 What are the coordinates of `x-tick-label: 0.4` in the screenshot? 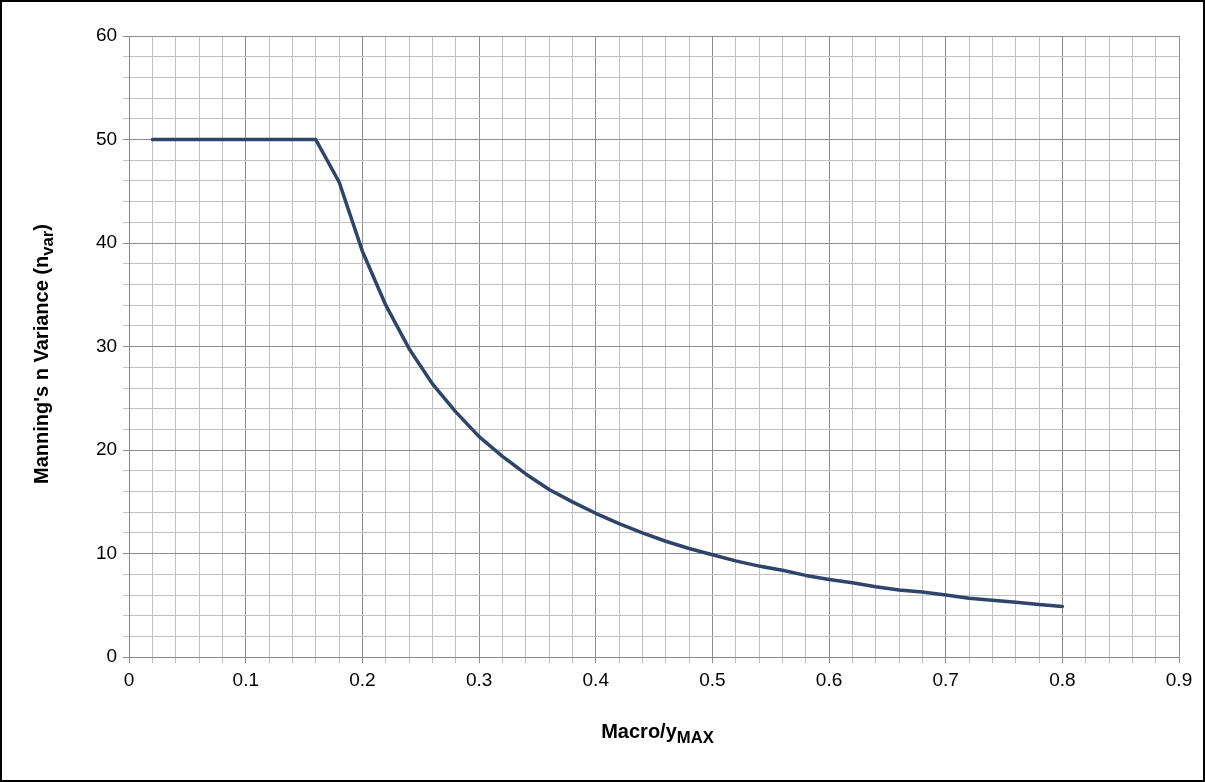 It's located at (596, 679).